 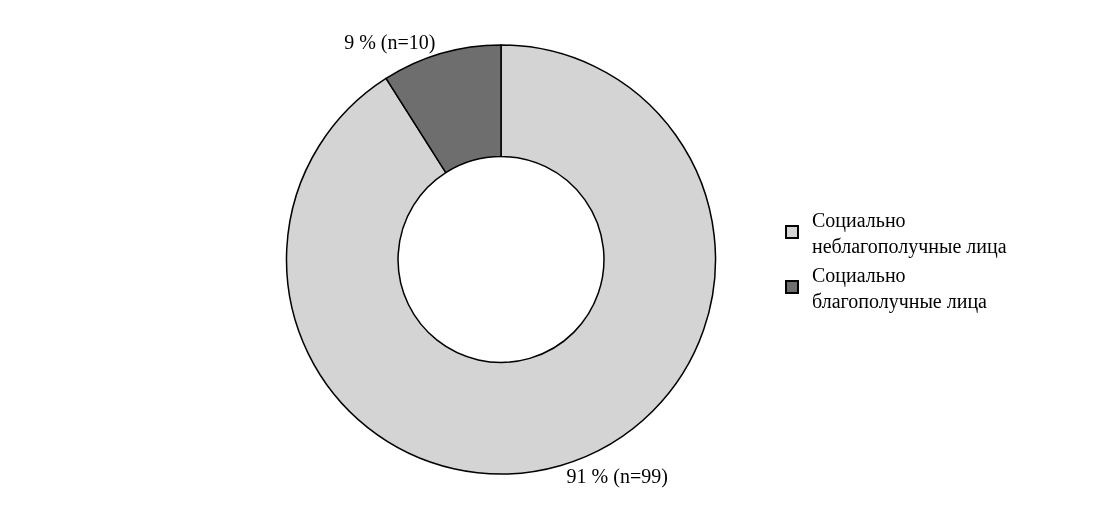 What do you see at coordinates (617, 476) in the screenshot?
I see `data-label: 91 % (n=99)` at bounding box center [617, 476].